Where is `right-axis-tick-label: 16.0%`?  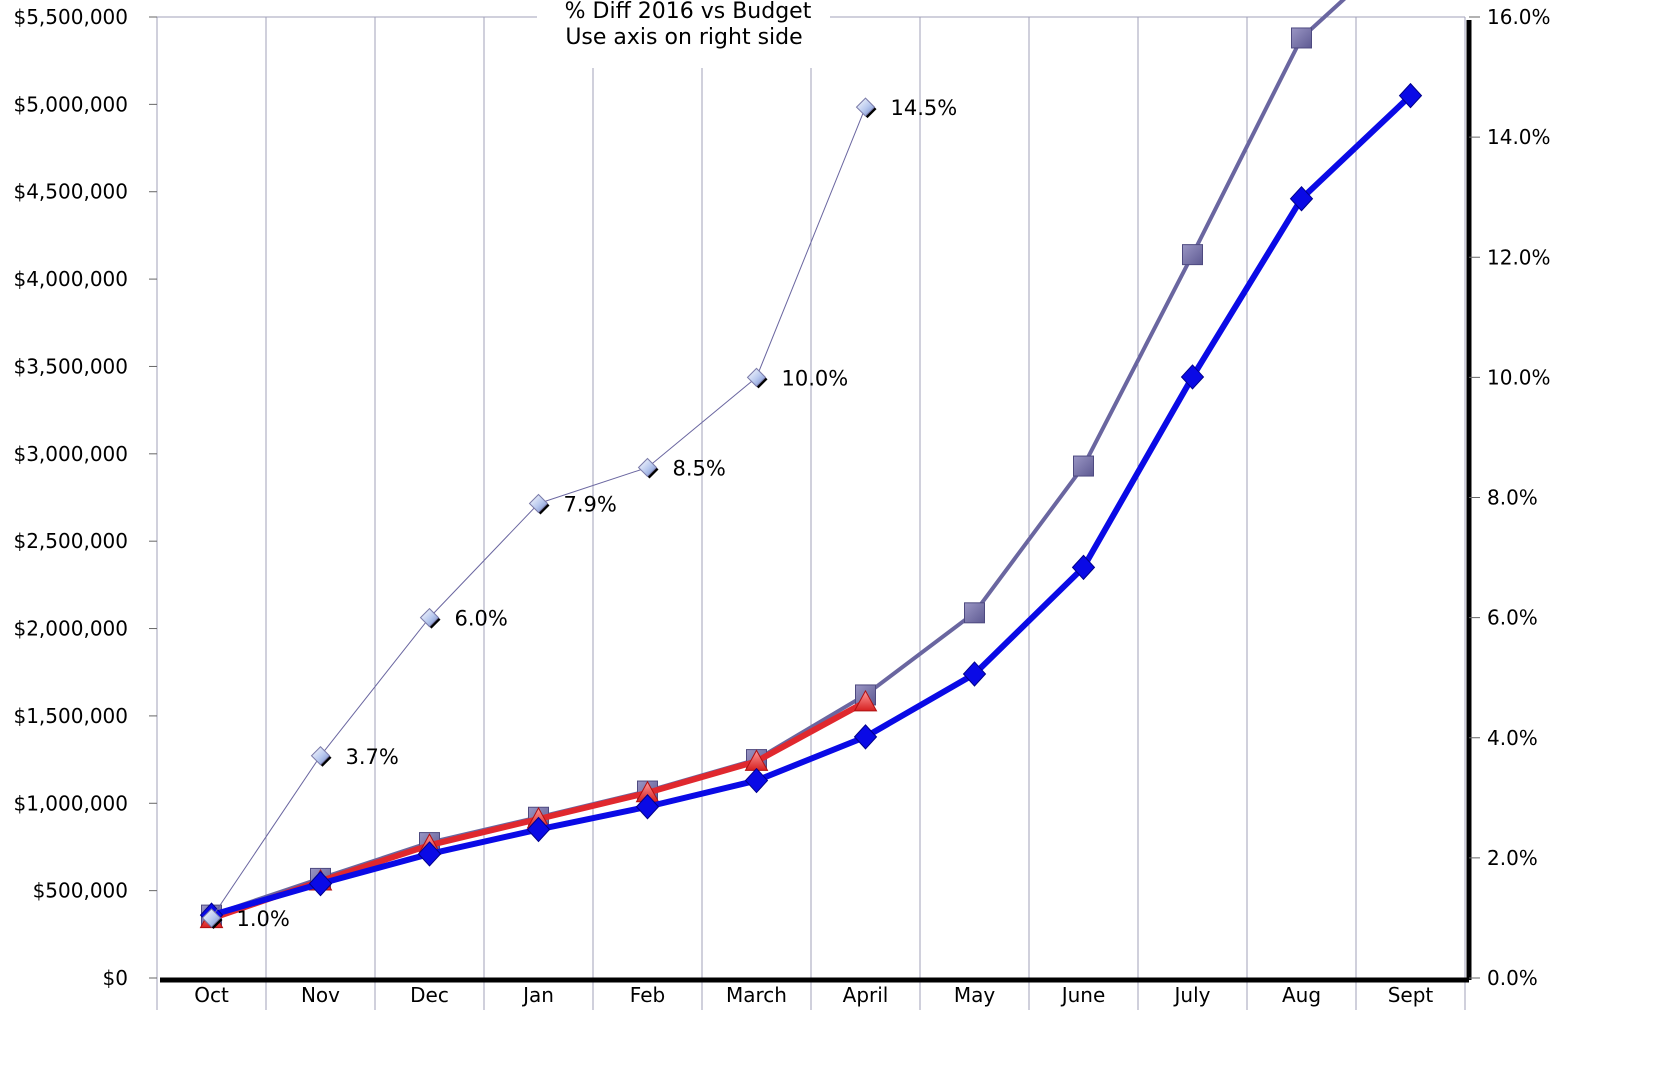 right-axis-tick-label: 16.0% is located at coordinates (1519, 17).